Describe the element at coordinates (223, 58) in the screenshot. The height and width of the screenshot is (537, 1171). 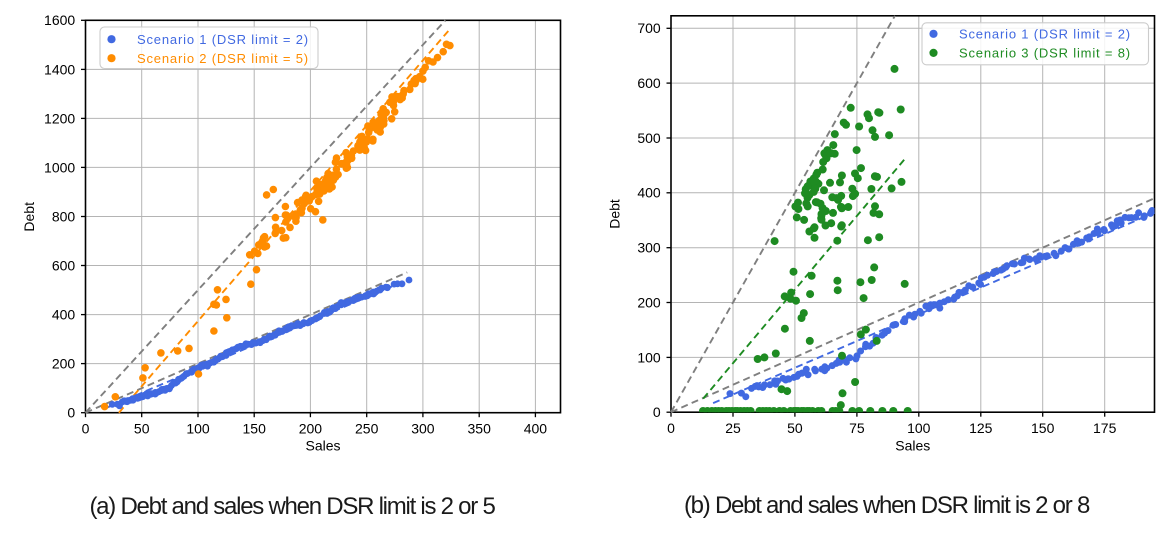
I see `svg-text: Scenario 2 (DSR limit = 5)` at that location.